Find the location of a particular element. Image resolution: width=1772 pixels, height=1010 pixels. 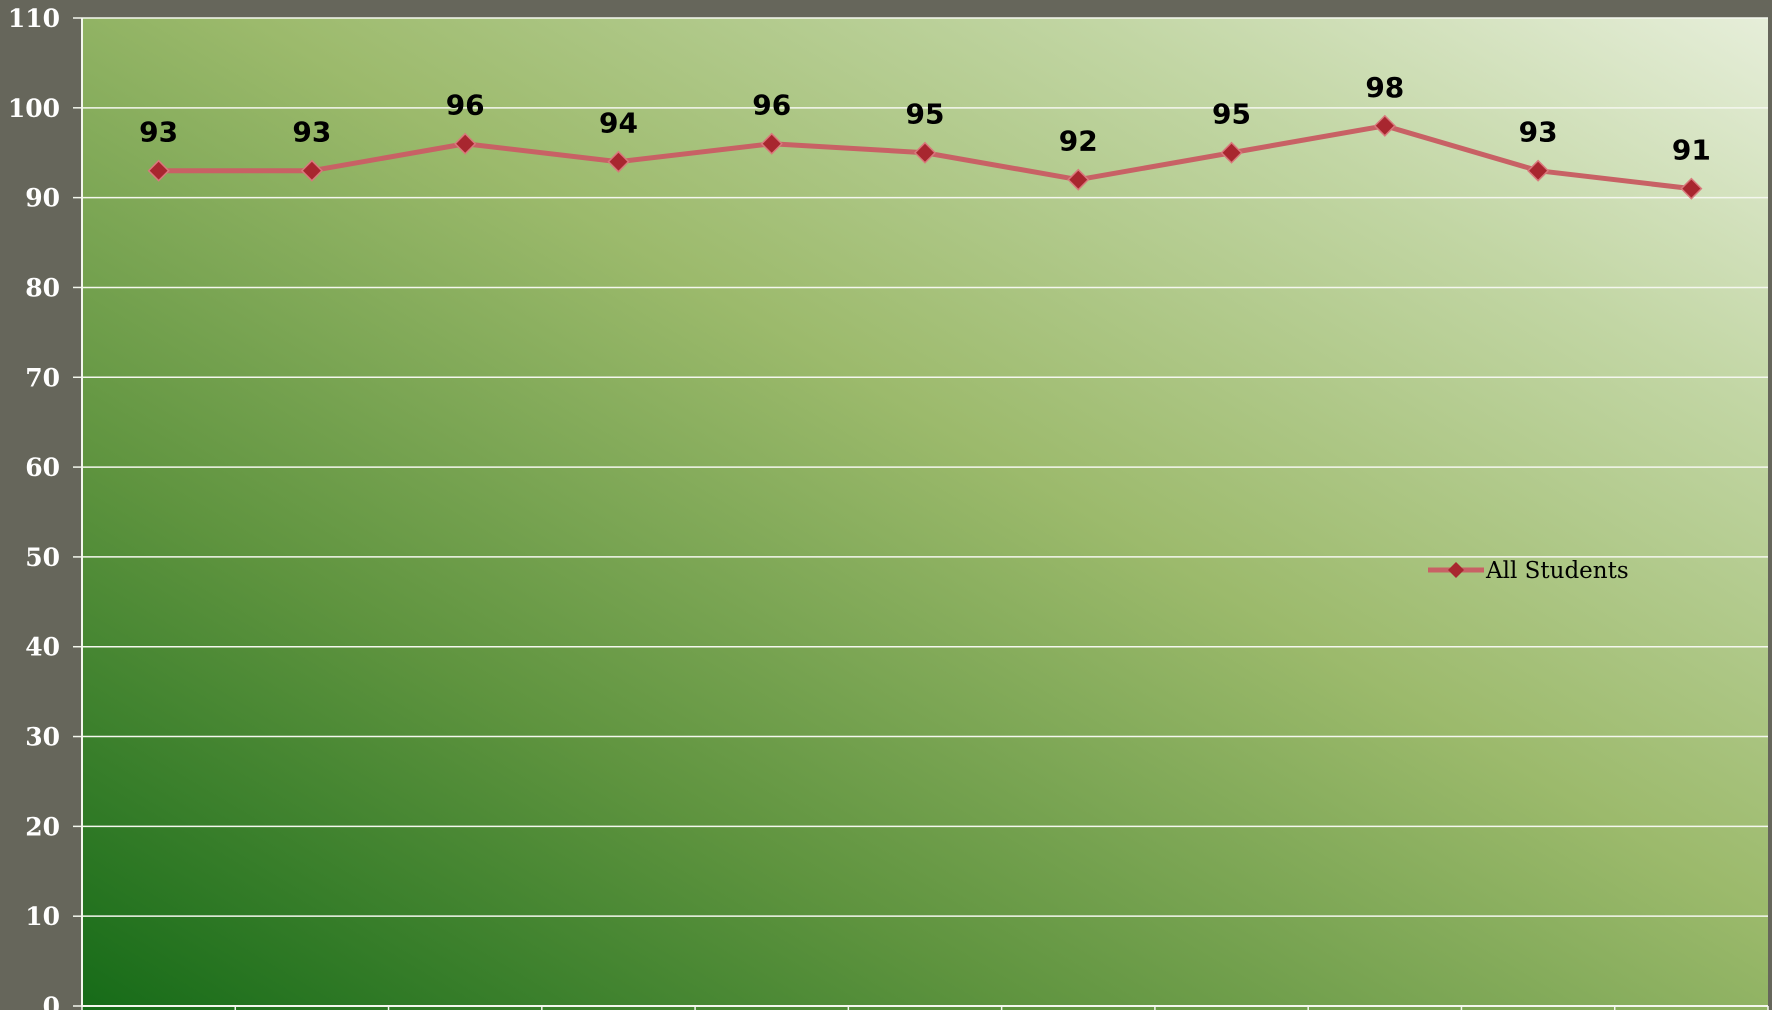

series-all-students is located at coordinates (925, 157).